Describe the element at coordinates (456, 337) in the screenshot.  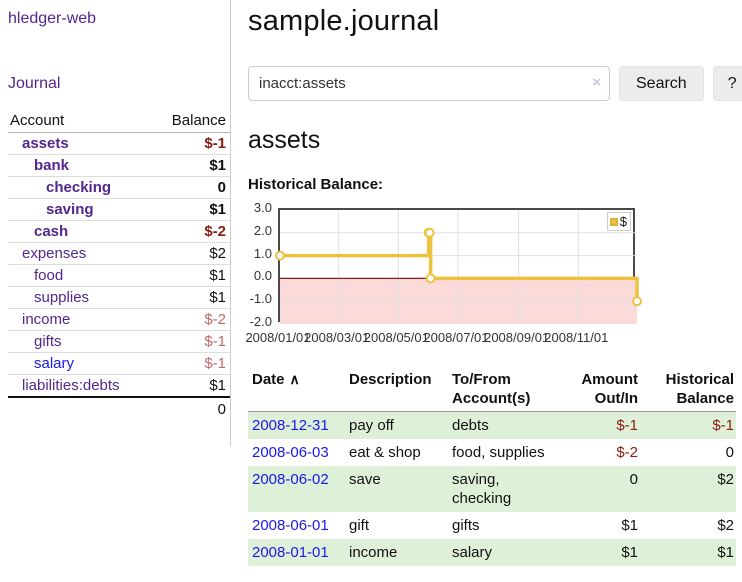
I see `x-tick-label: 2008/07/01` at that location.